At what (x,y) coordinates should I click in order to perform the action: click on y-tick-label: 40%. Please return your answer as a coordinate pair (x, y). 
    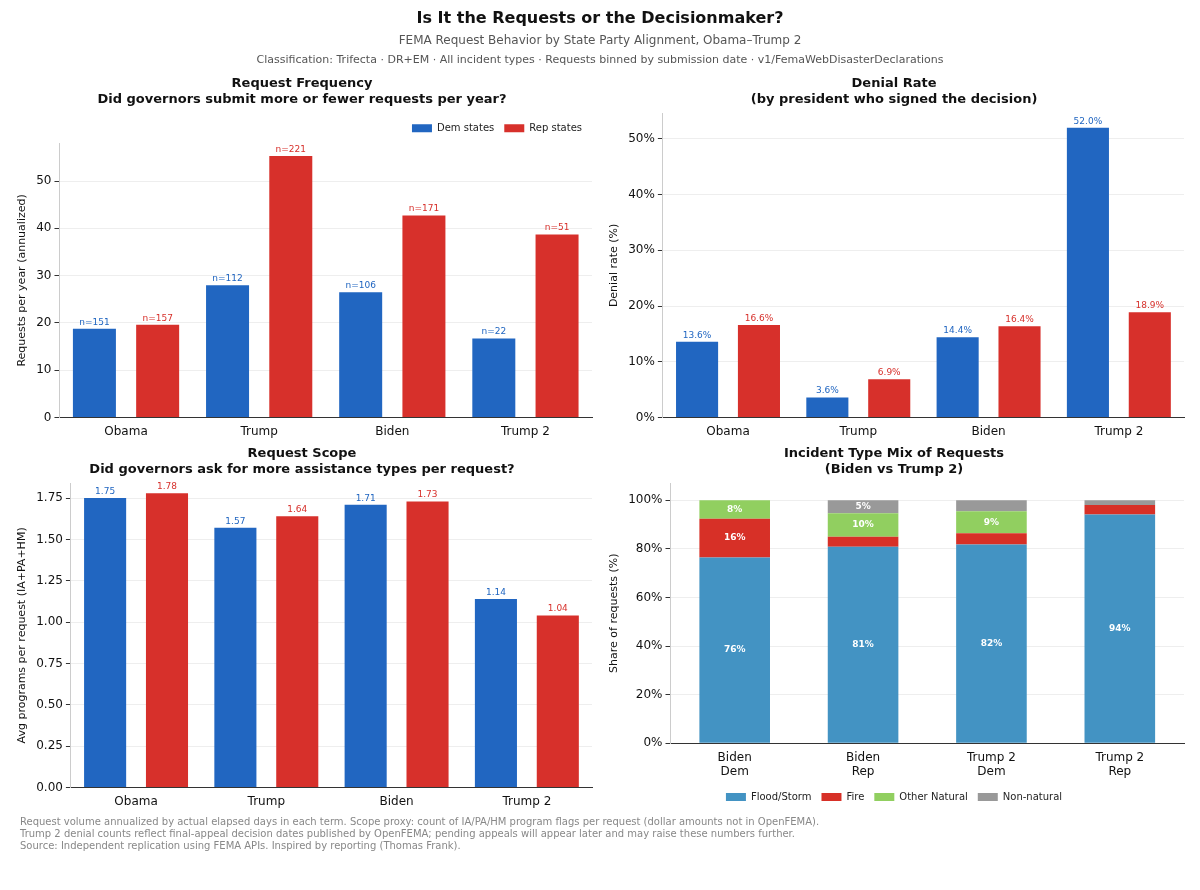
    Looking at the image, I should click on (649, 645).